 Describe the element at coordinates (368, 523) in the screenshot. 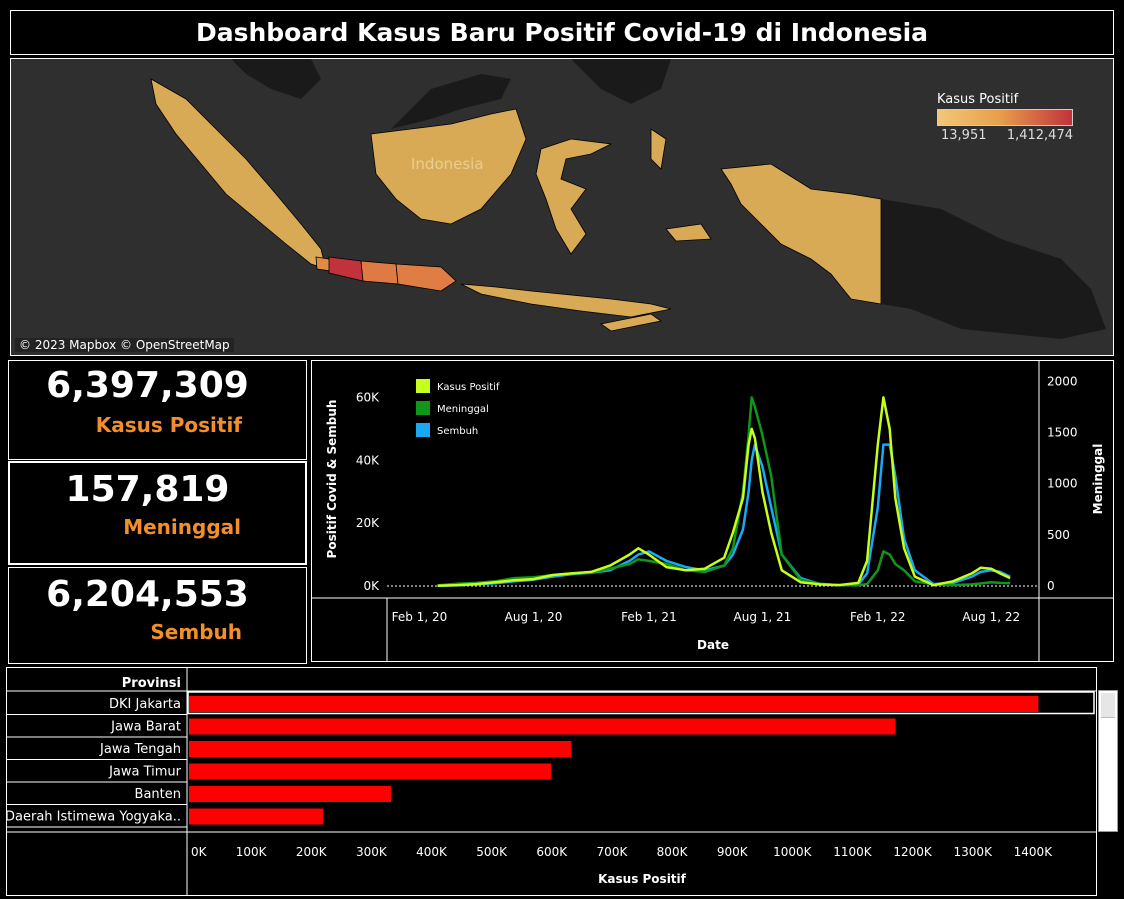

I see `line-chart-ytick-left: 20K` at that location.